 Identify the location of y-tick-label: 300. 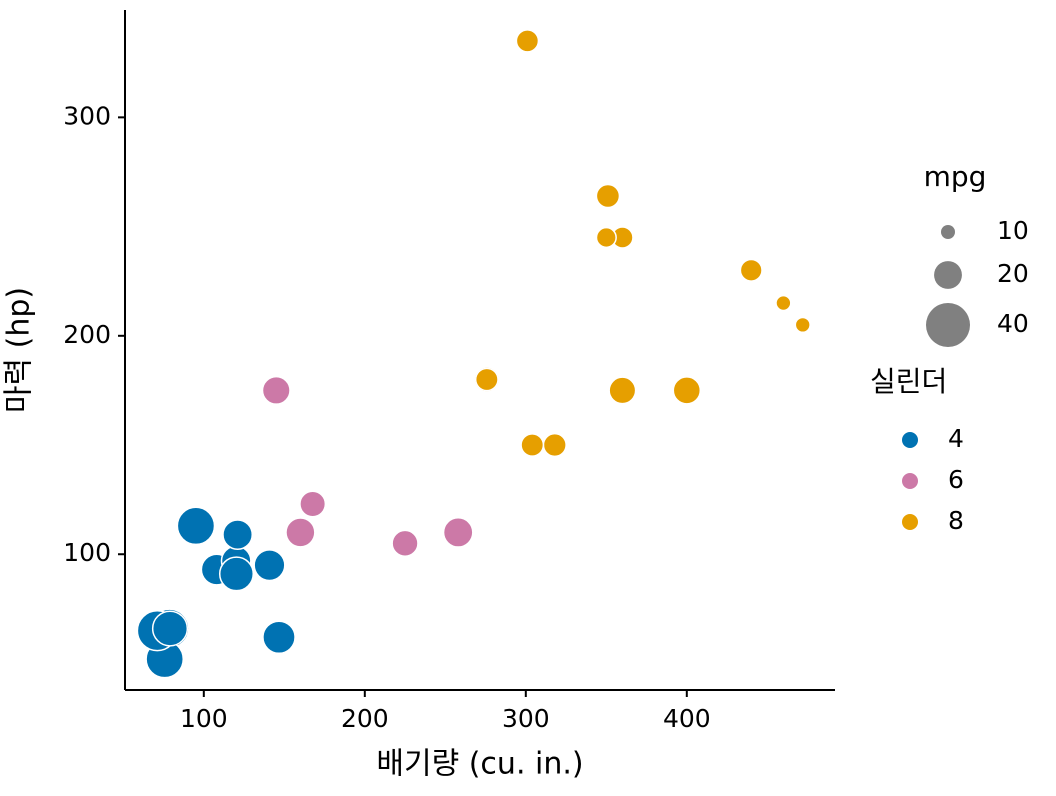
(87, 115).